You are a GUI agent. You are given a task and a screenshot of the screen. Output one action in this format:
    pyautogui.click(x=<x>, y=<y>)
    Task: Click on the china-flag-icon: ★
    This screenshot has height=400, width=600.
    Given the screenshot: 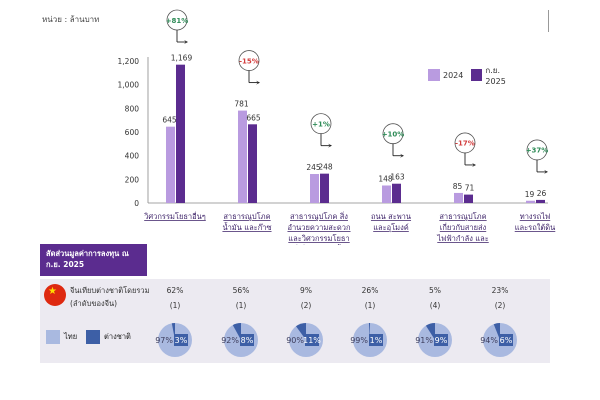 What is the action you would take?
    pyautogui.click(x=55, y=295)
    